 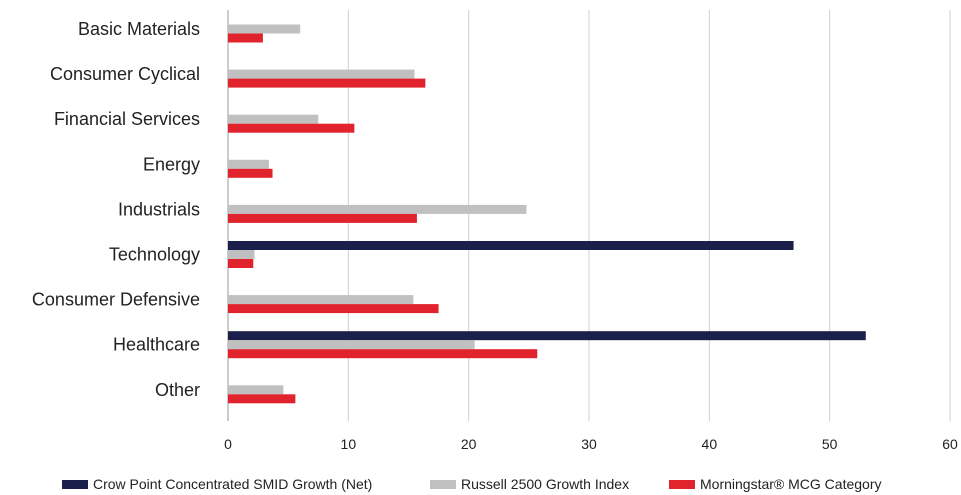 What do you see at coordinates (127, 119) in the screenshot?
I see `category-label: Financial Services` at bounding box center [127, 119].